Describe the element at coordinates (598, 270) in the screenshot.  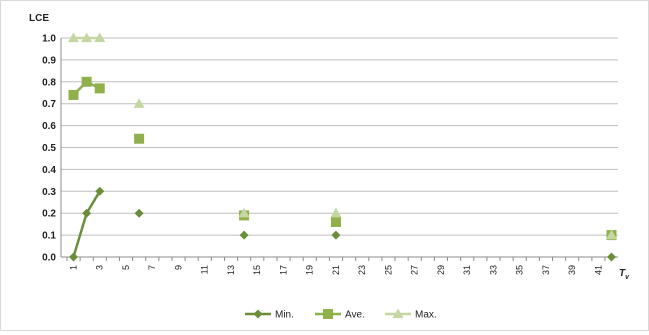
I see `x-tick-label: 41` at that location.